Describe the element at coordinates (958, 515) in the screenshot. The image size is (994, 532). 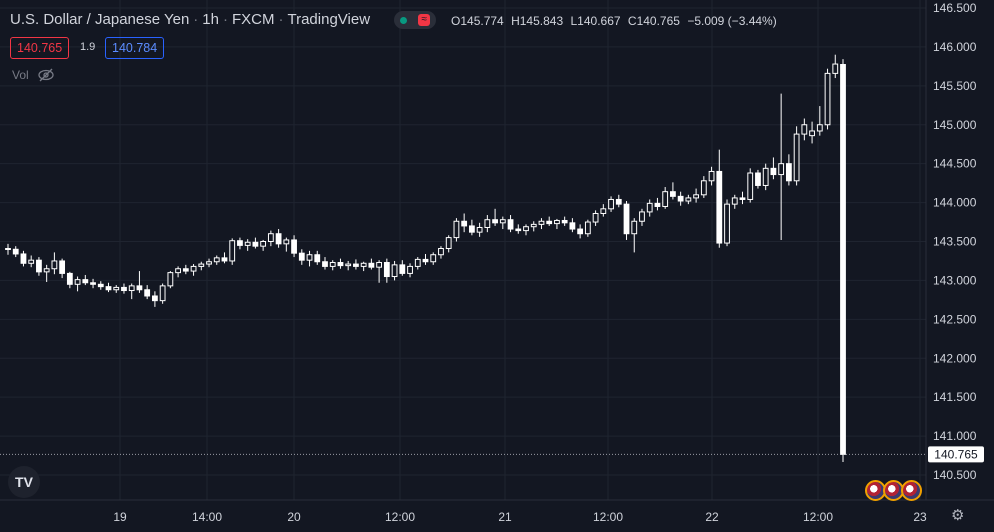
I see `settings-gear-icon: ⚙` at that location.